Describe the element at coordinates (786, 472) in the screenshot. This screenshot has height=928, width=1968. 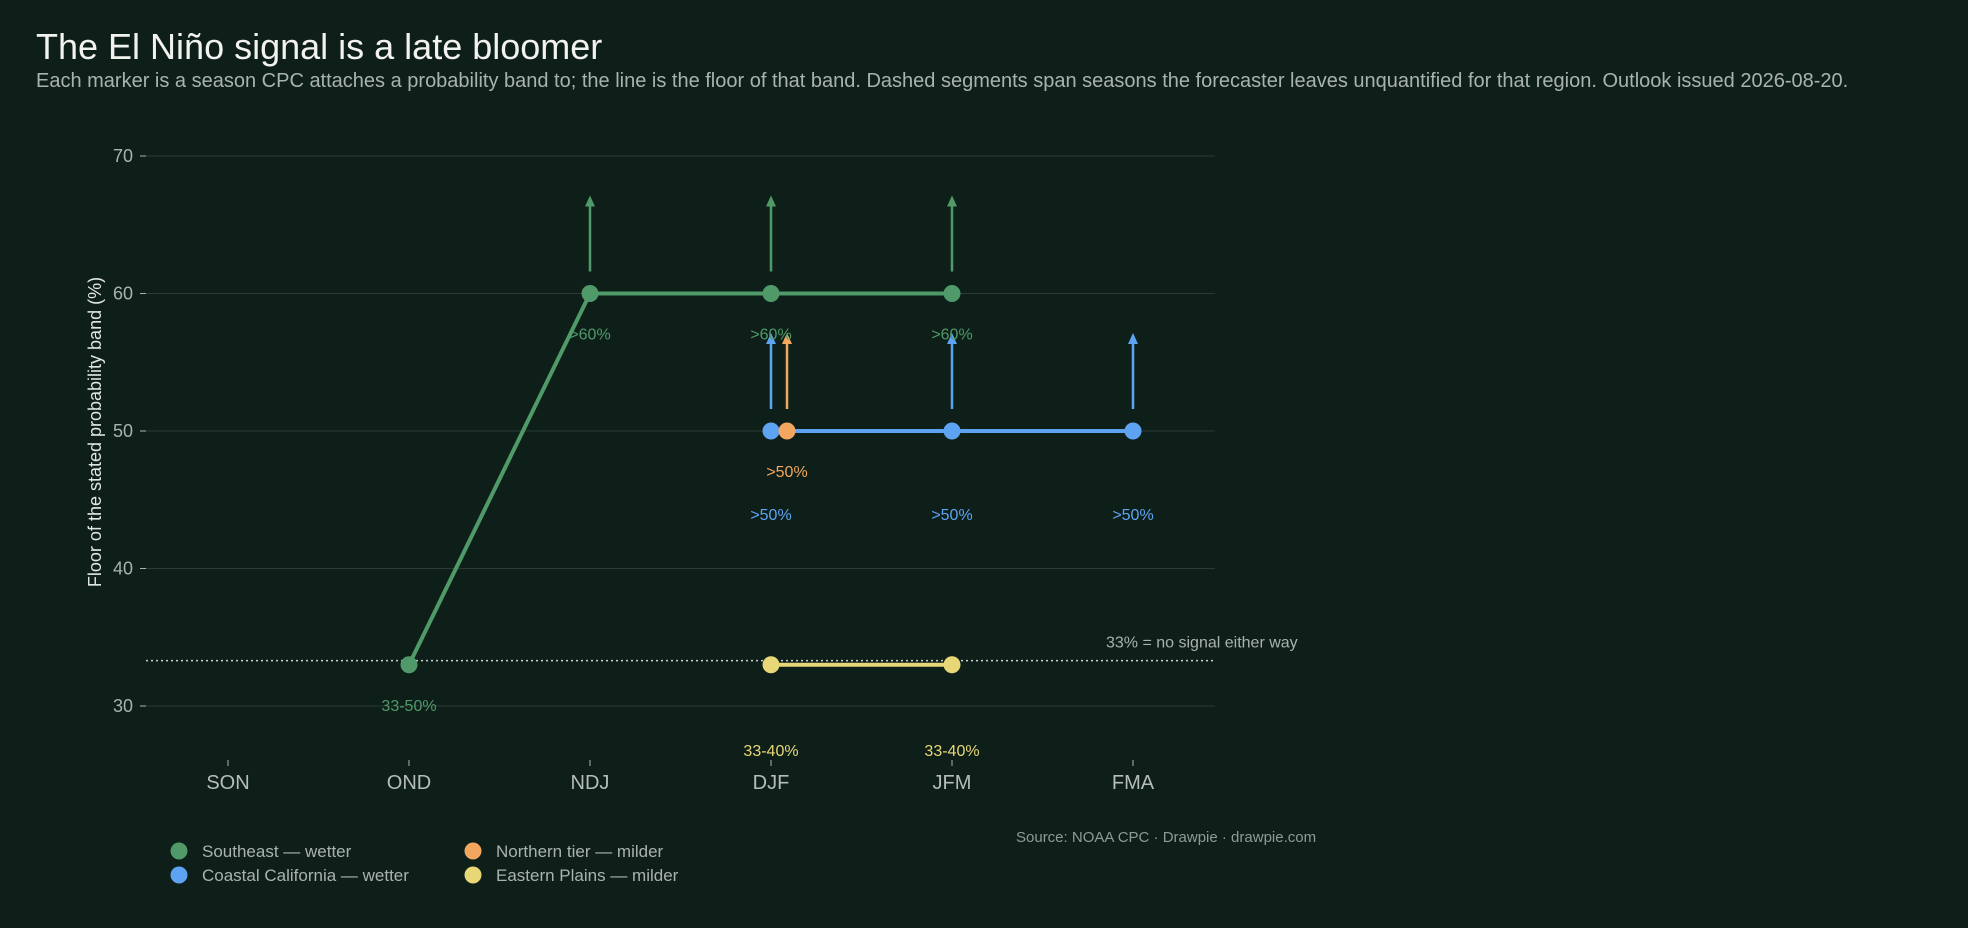
I see `data-label-2-0: >50%` at that location.